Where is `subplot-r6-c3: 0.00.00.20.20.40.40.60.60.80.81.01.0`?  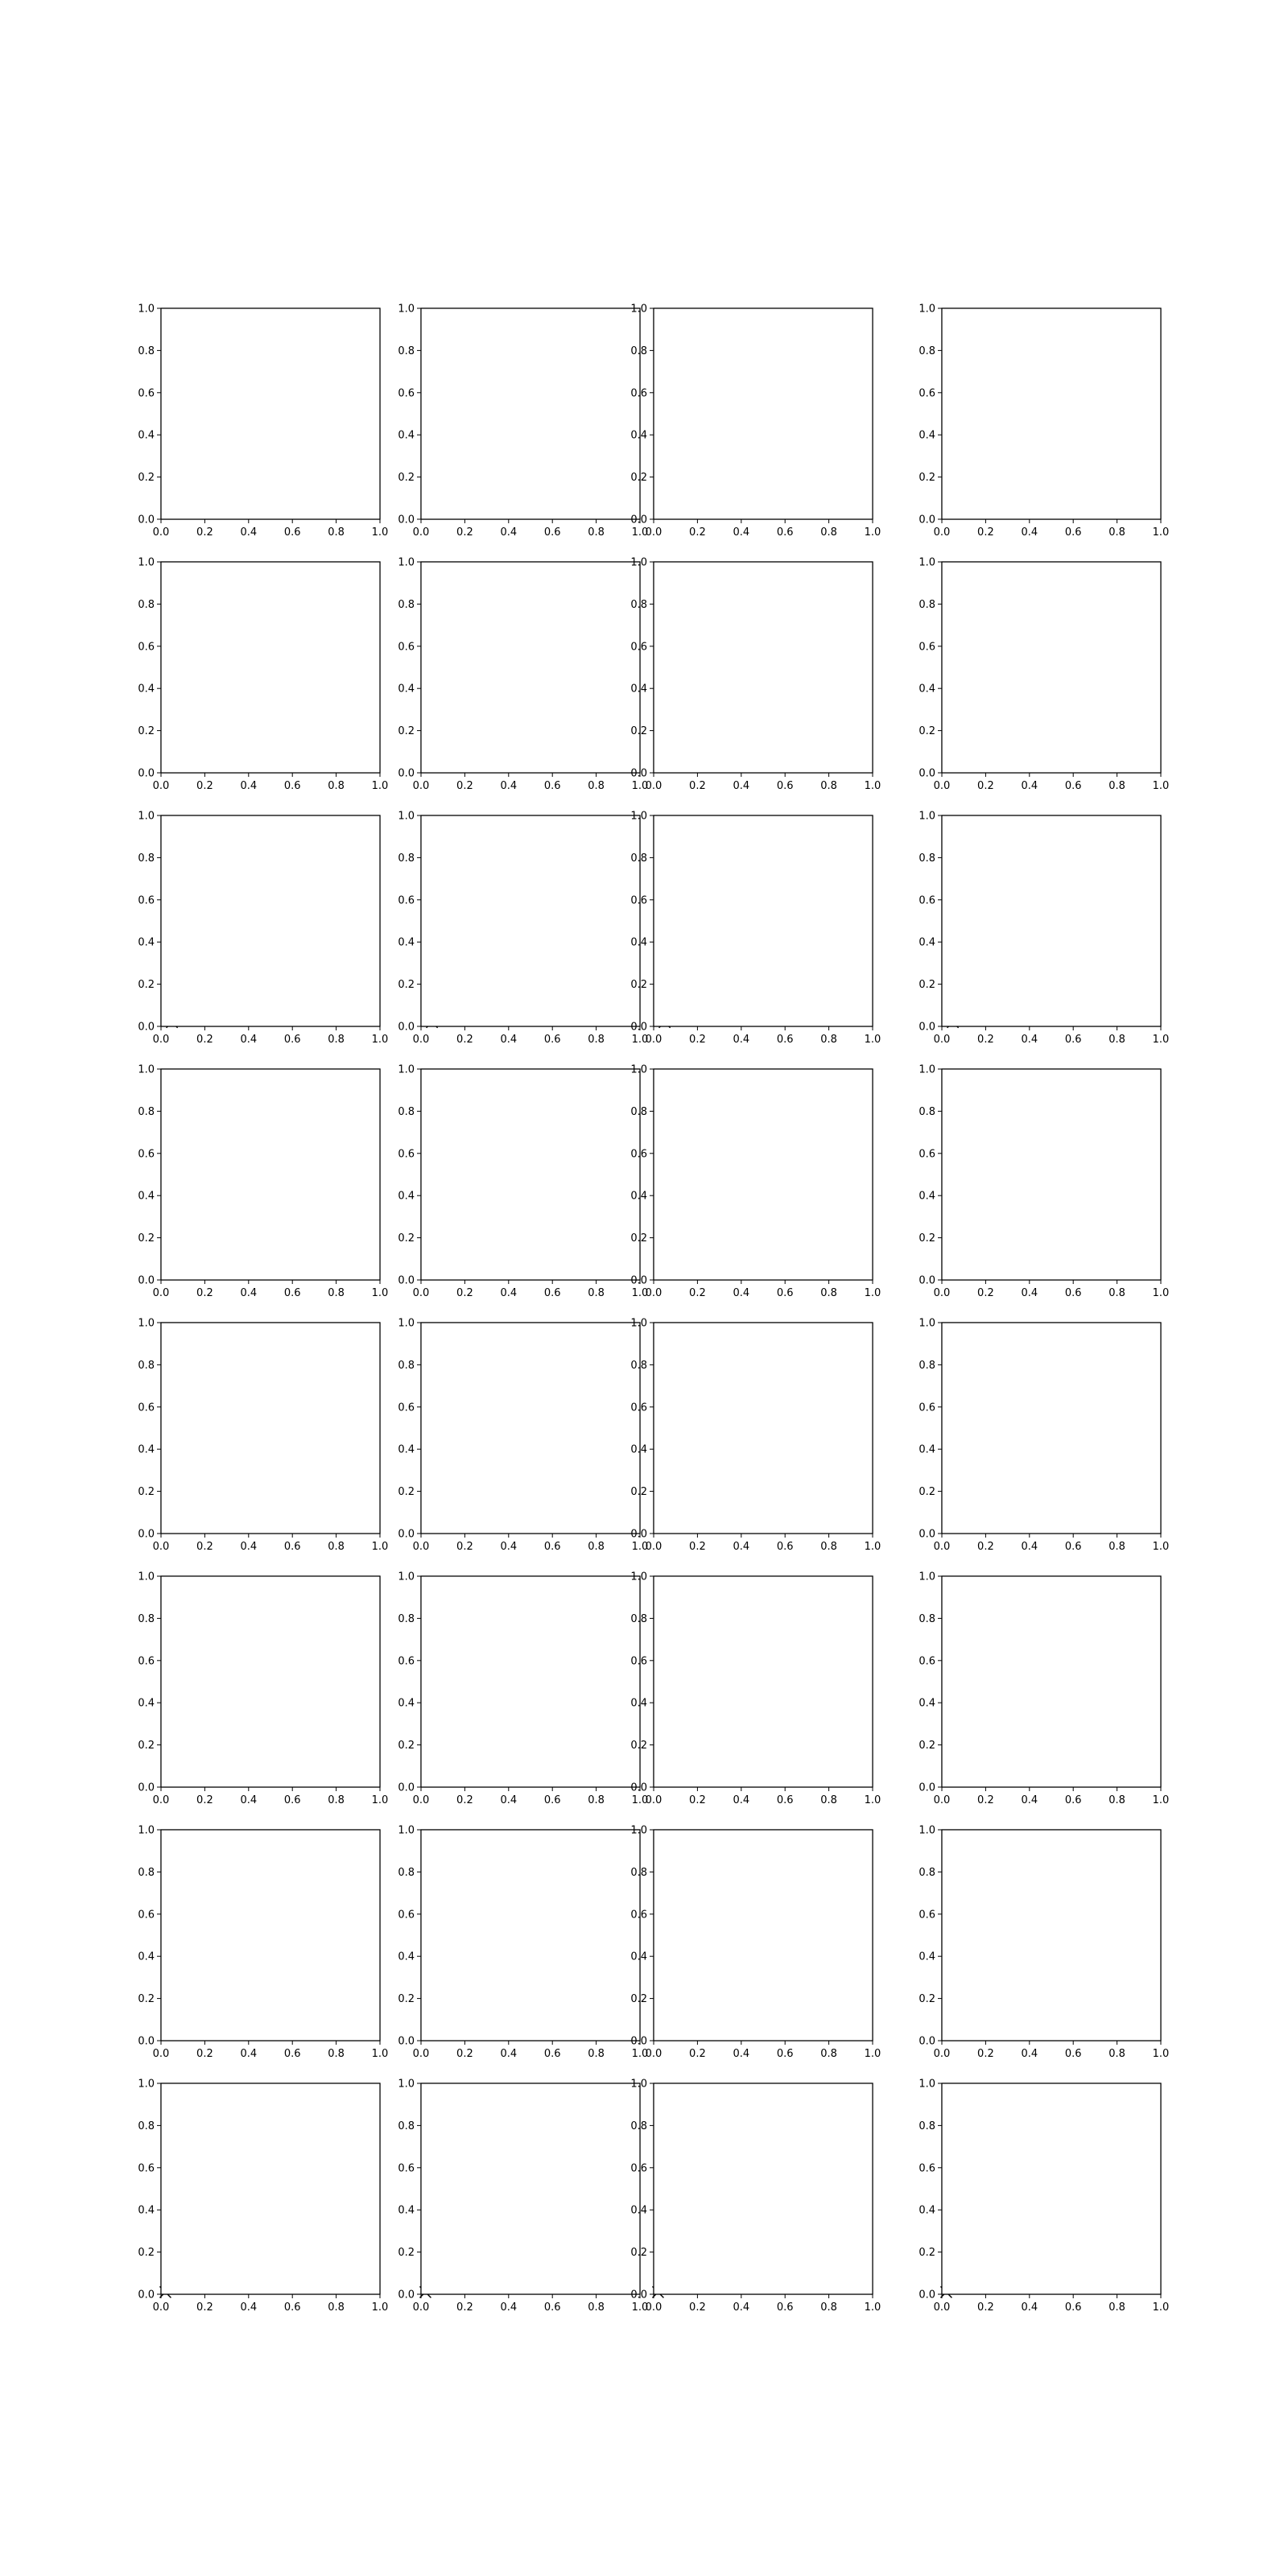
subplot-r6-c3: 0.00.00.20.20.40.40.60.60.80.81.01.0 is located at coordinates (755, 1689).